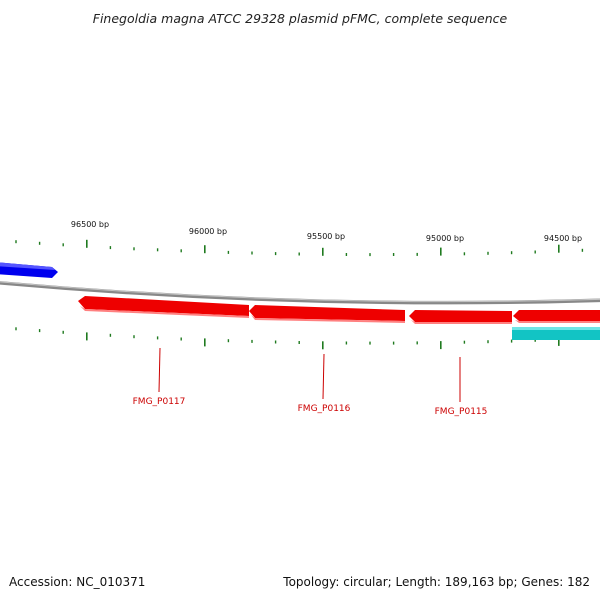 The image size is (600, 600). Describe the element at coordinates (324, 409) in the screenshot. I see `gene-label-fmg-p0116: FMG_P0116` at that location.